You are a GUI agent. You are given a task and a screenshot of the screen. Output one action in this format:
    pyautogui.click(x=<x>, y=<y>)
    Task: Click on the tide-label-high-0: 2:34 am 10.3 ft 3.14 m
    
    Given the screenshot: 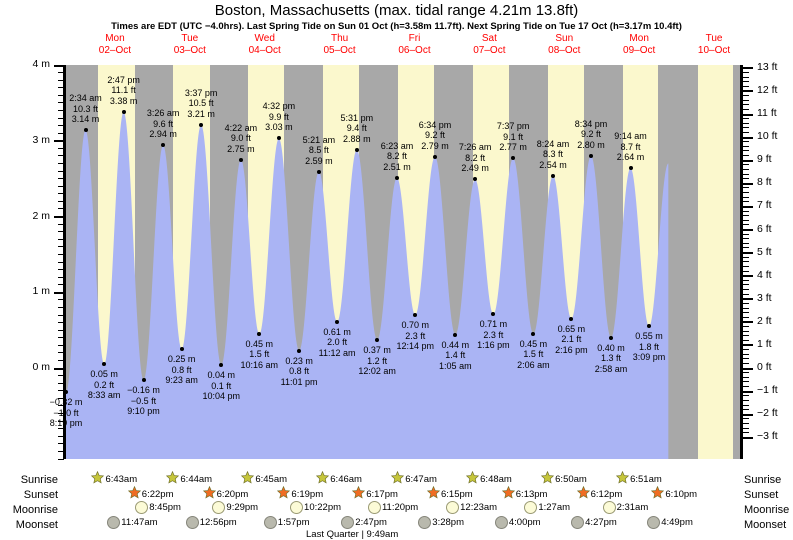 What is the action you would take?
    pyautogui.click(x=86, y=109)
    